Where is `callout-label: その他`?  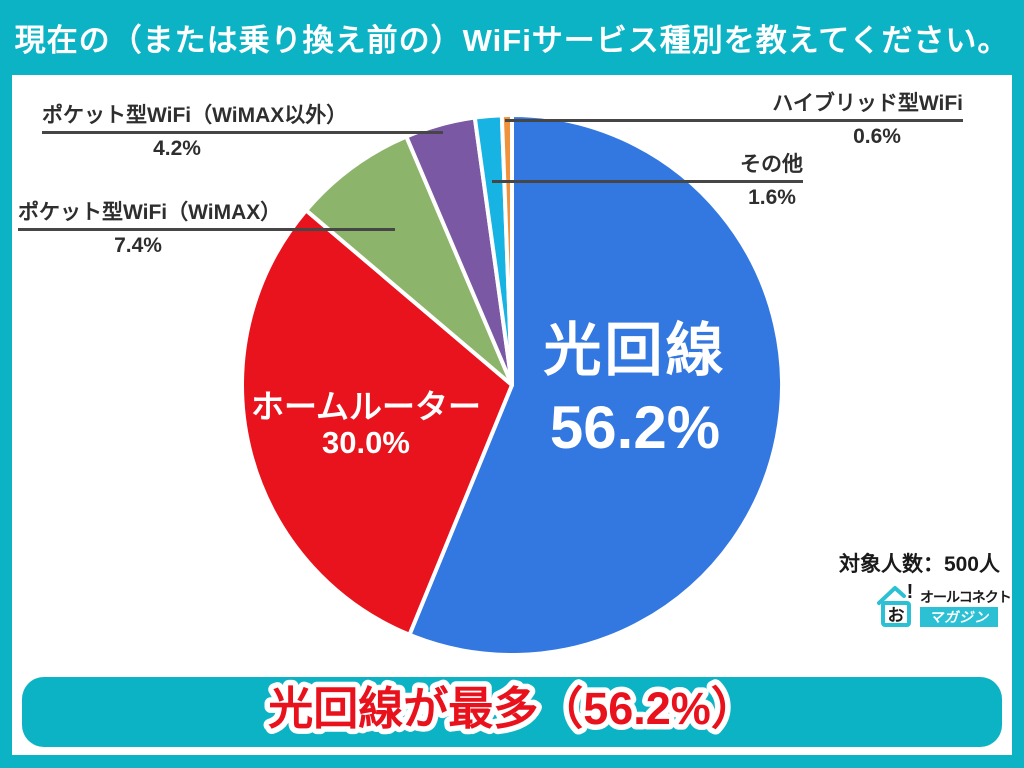 callout-label: その他 is located at coordinates (771, 164).